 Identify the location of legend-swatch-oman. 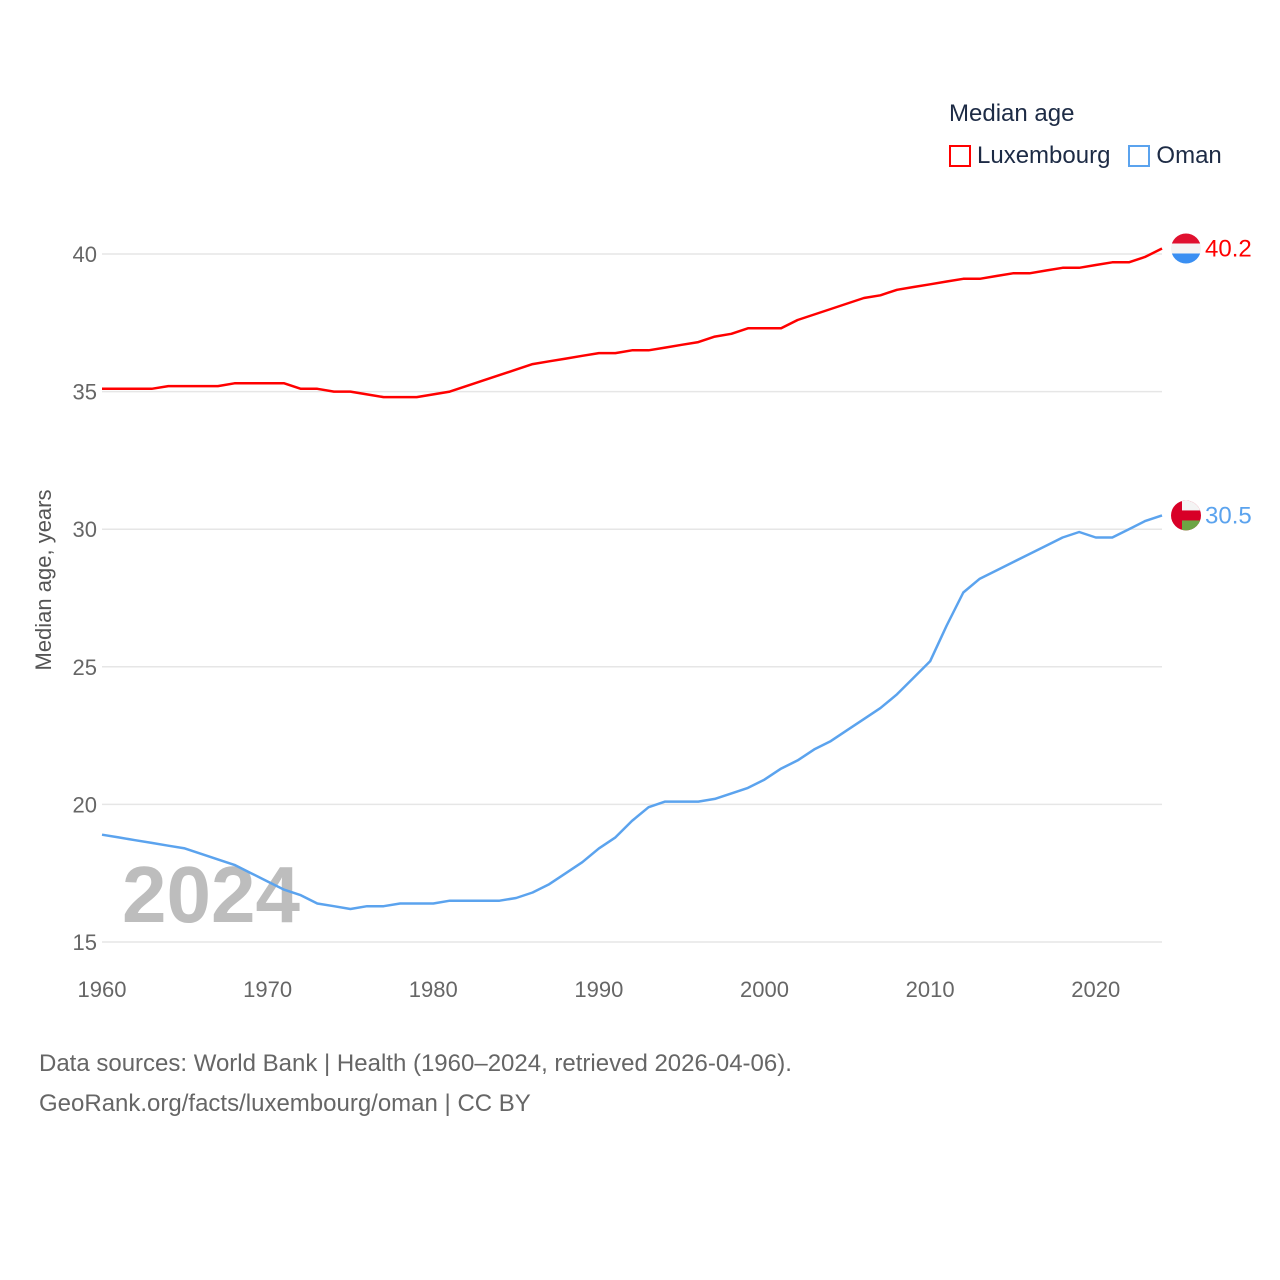
(1139, 156).